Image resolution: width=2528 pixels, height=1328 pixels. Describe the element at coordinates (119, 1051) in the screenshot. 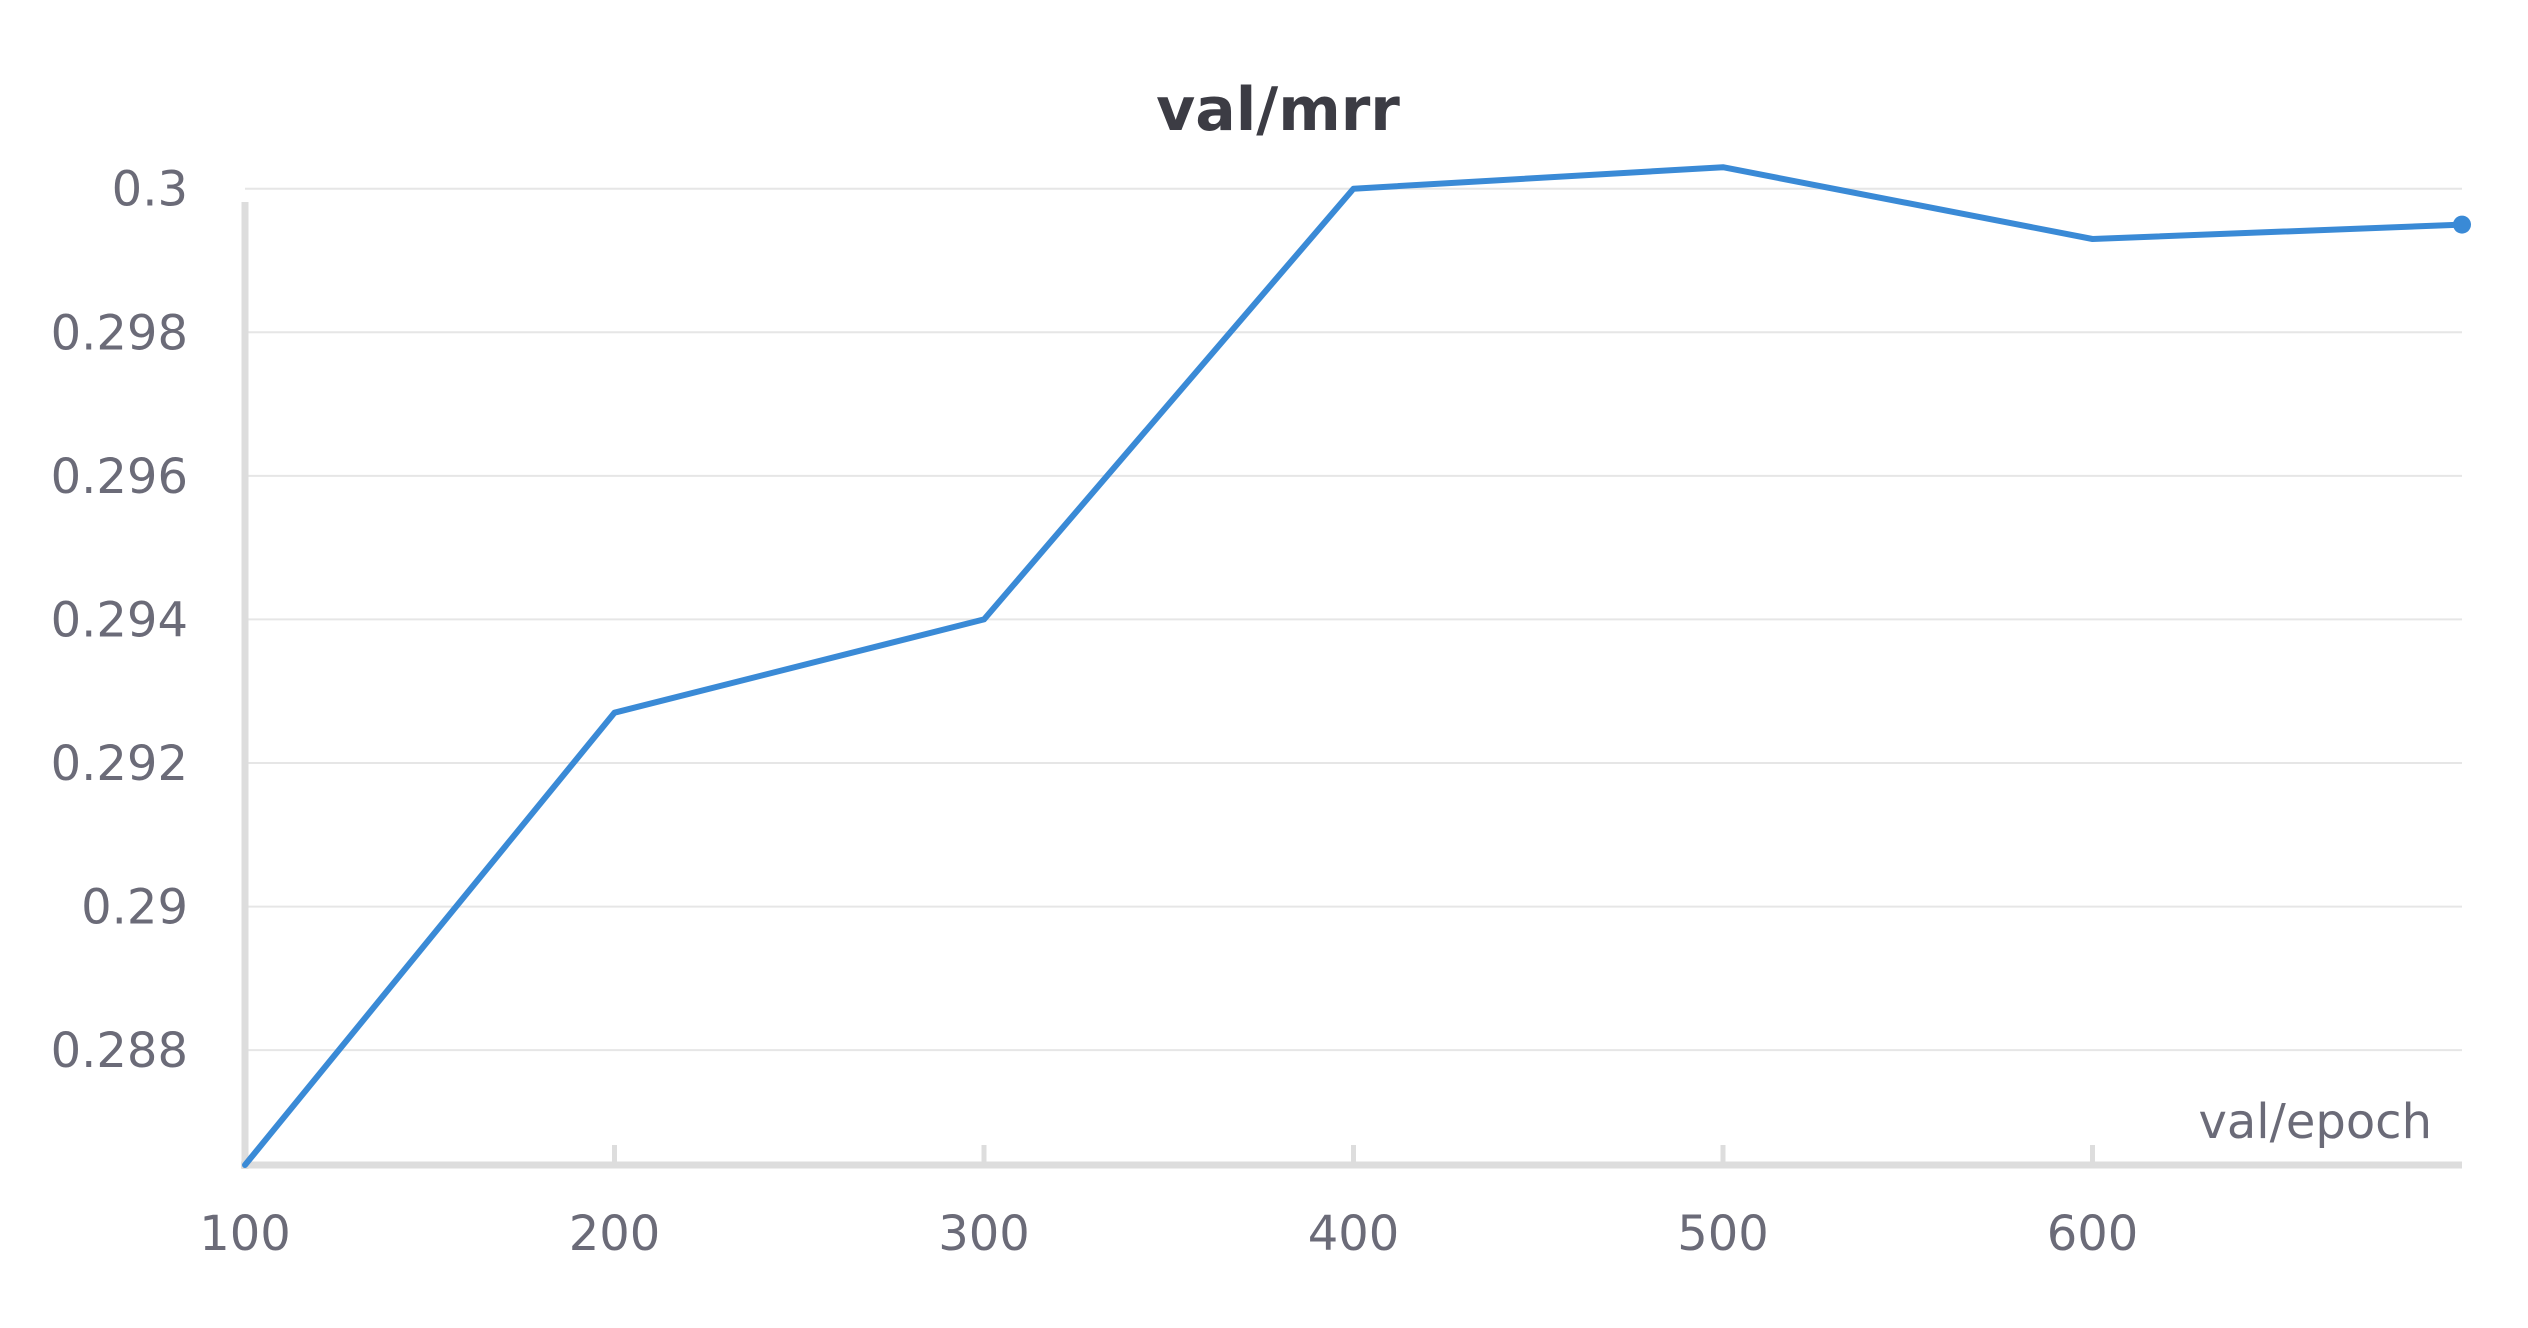

I see `y-tick-label: 0.288` at that location.